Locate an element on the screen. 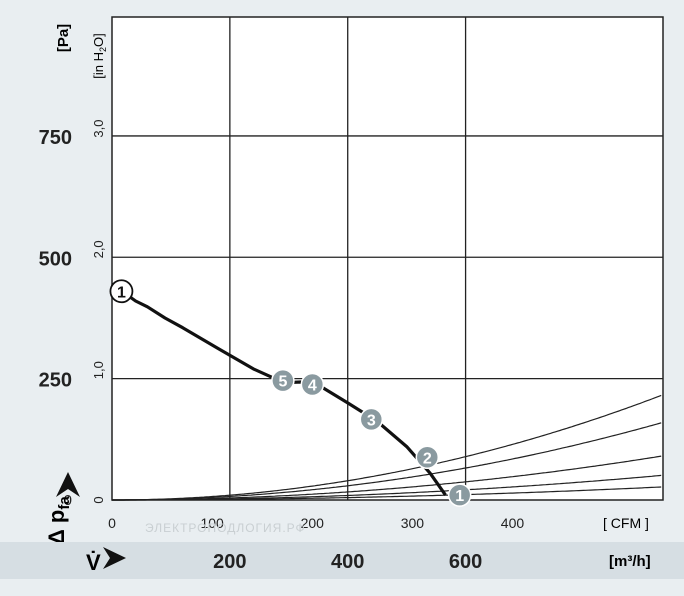 This screenshot has width=684, height=596. flow-symbol: V̇ is located at coordinates (93, 562).